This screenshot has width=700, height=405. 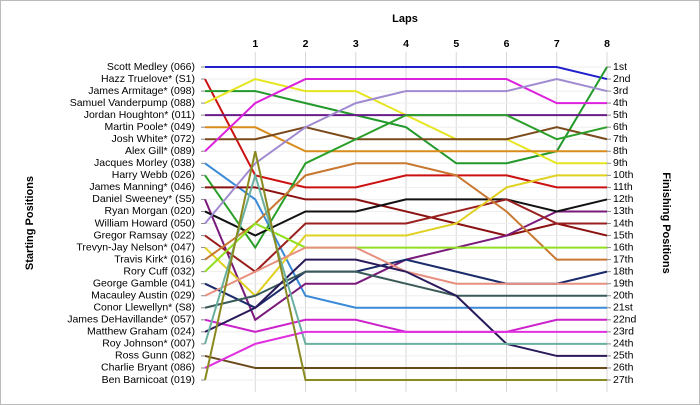 I want to click on finish-label: 9th, so click(x=620, y=163).